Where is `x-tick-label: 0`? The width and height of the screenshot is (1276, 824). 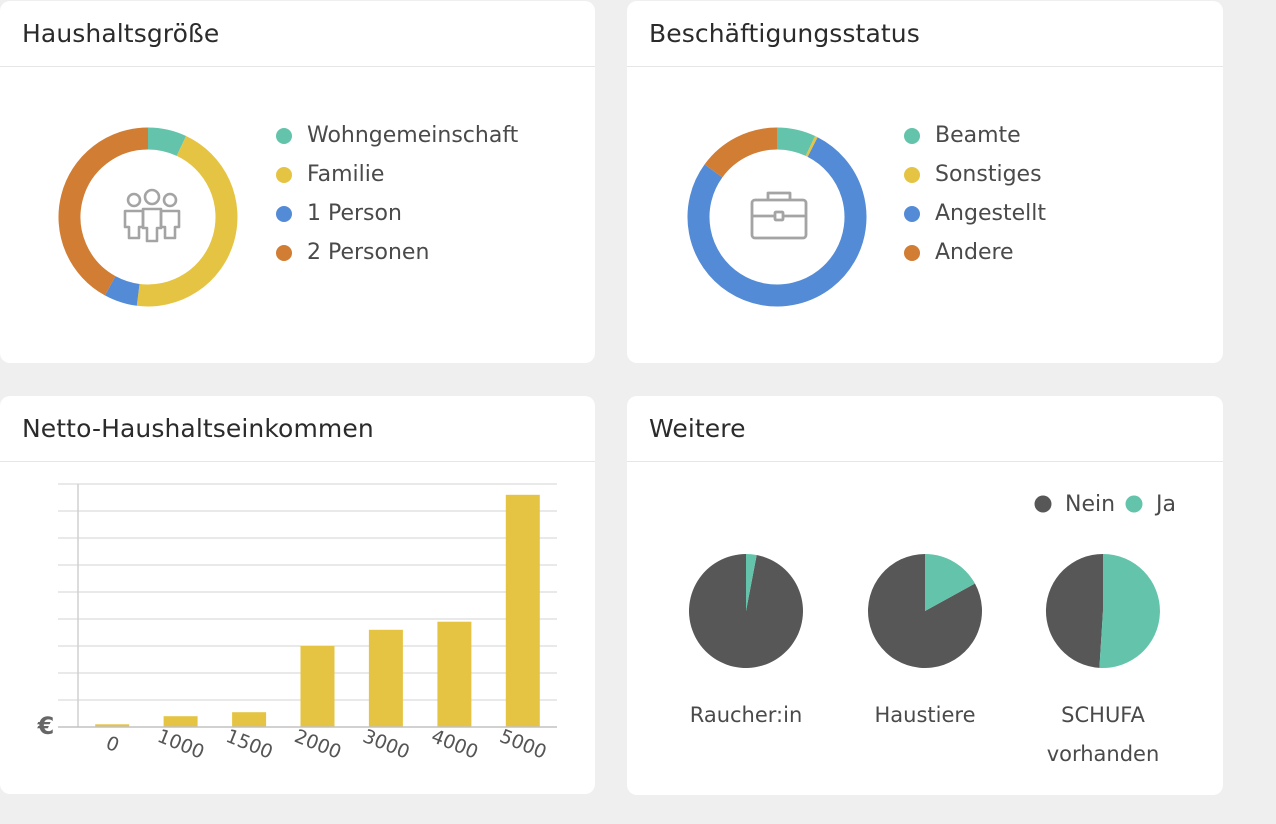 x-tick-label: 0 is located at coordinates (112, 744).